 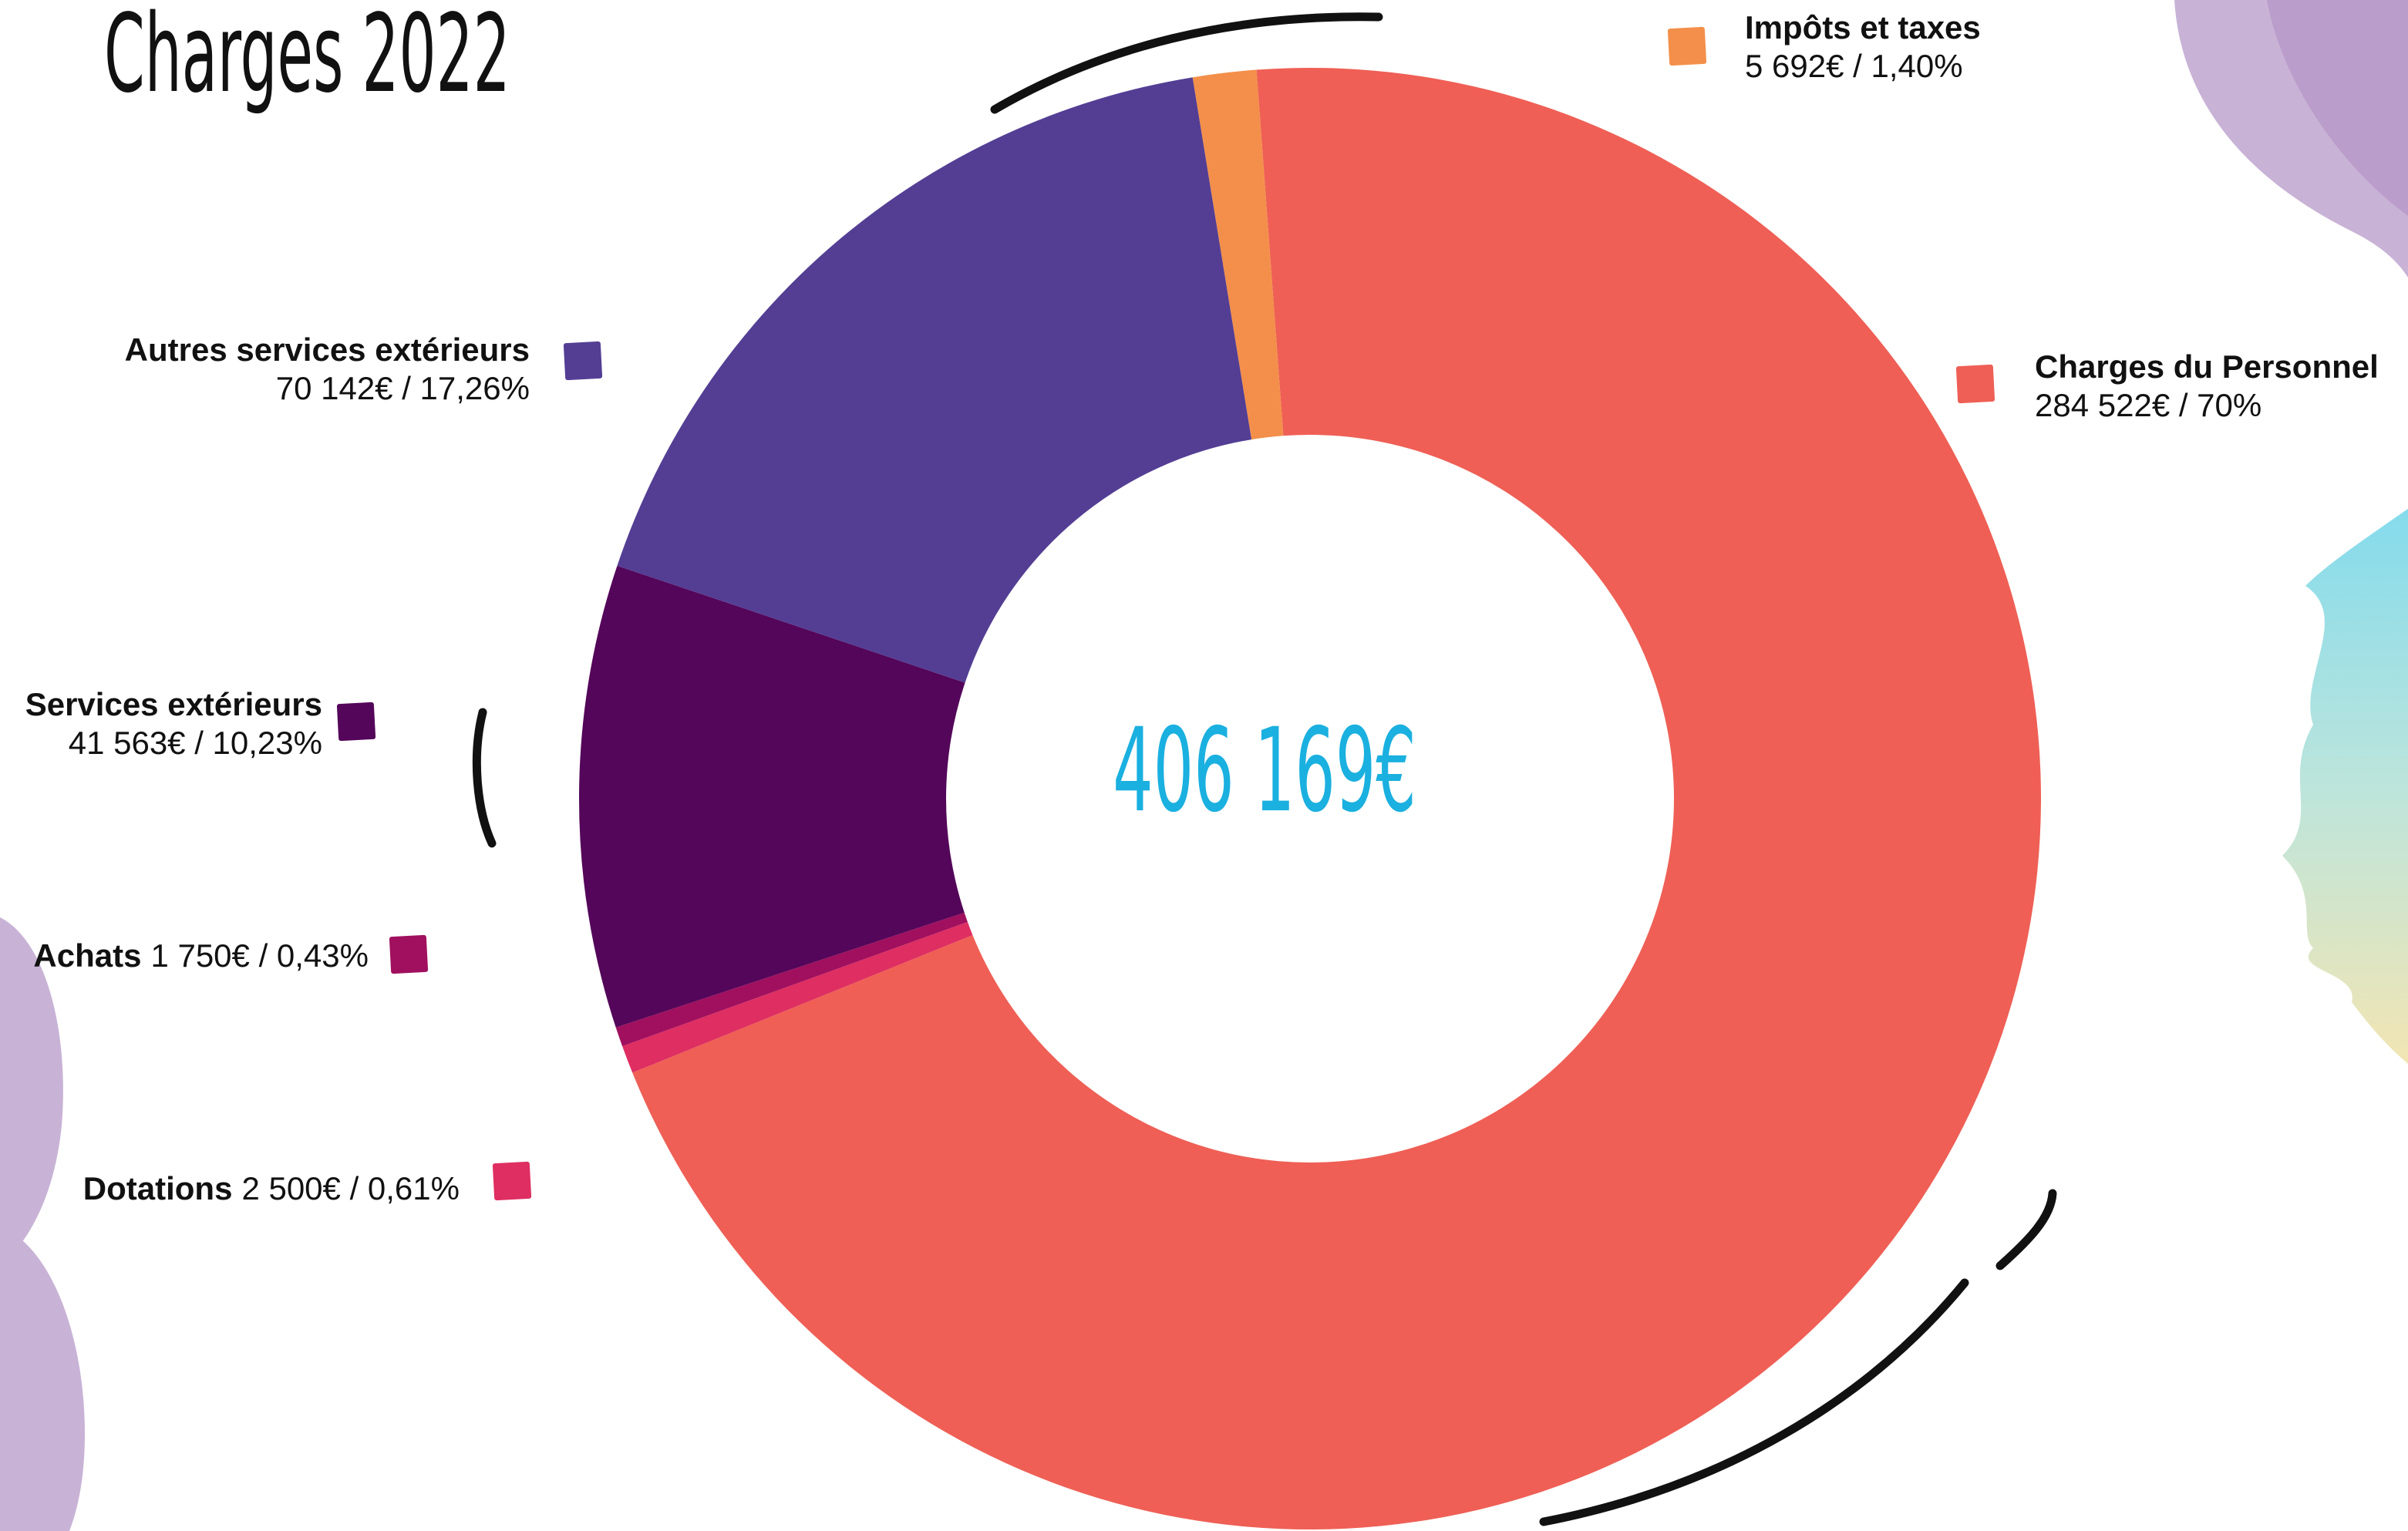 What do you see at coordinates (173, 704) in the screenshot?
I see `legend-name: Services extérieurs` at bounding box center [173, 704].